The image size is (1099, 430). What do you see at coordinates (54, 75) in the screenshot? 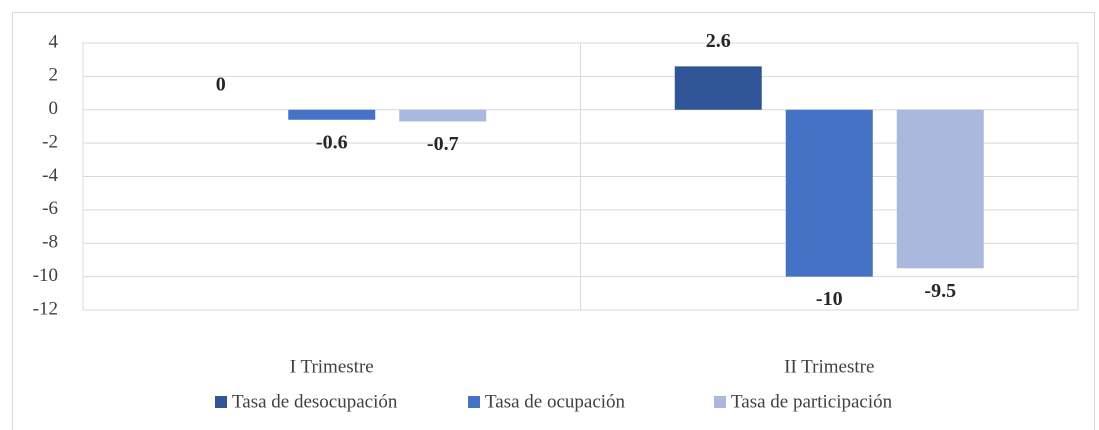
I see `y-tick-label: 2` at bounding box center [54, 75].